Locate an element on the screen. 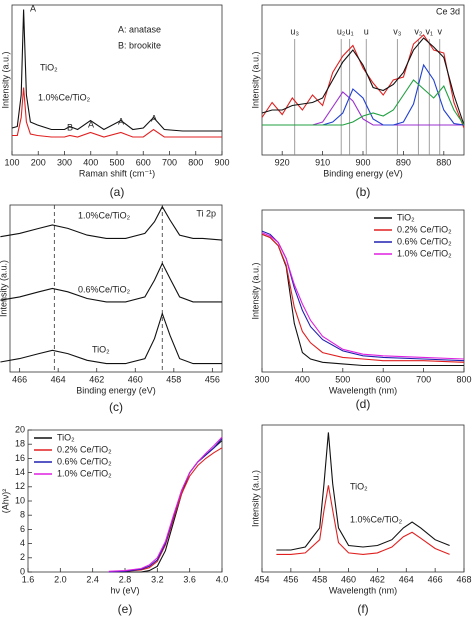 This screenshot has height=618, width=474. y-tick-label: 18 is located at coordinates (20, 444).